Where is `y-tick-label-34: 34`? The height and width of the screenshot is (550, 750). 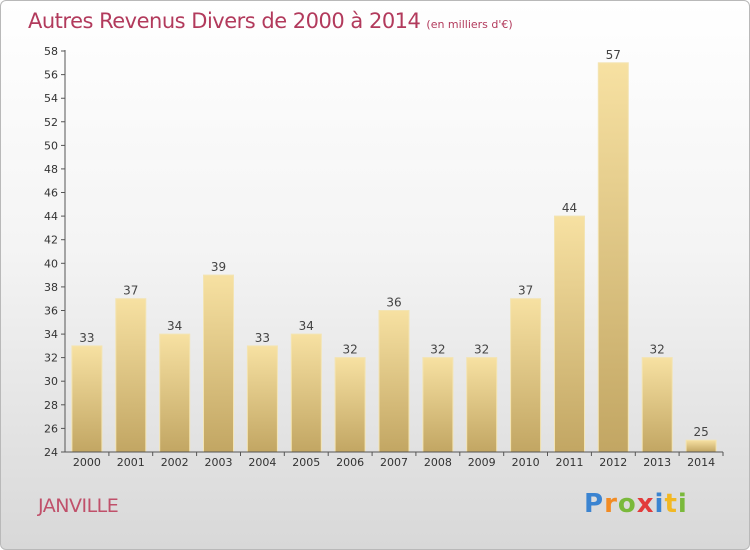 y-tick-label-34: 34 is located at coordinates (51, 334).